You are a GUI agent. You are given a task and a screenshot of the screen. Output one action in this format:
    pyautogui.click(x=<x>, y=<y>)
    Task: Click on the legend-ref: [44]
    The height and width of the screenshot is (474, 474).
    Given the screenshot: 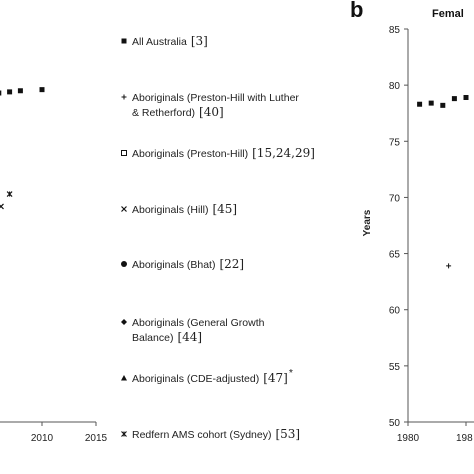 What is the action you would take?
    pyautogui.click(x=189, y=337)
    